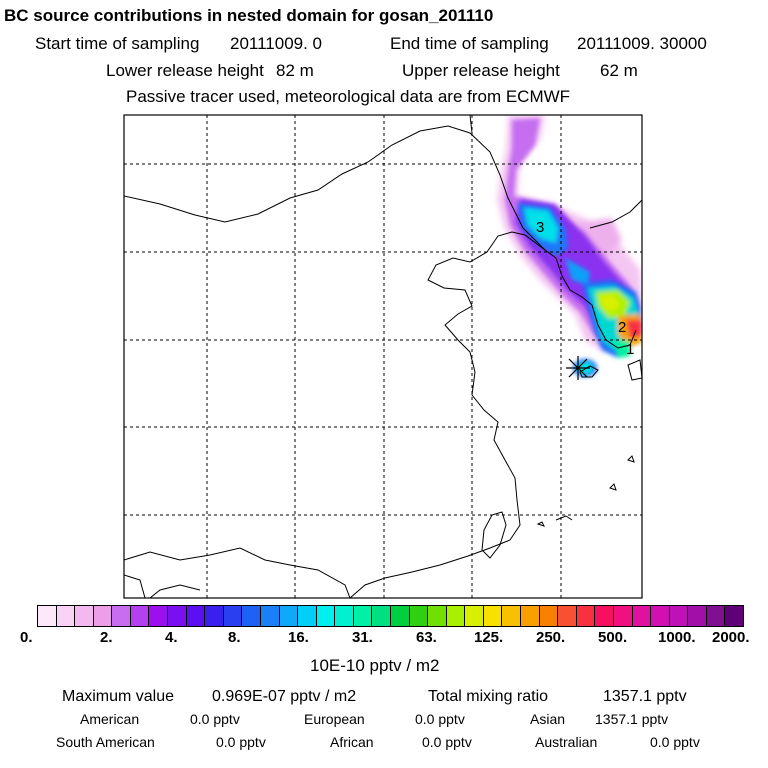 Image resolution: width=768 pixels, height=768 pixels. I want to click on source-marker-3: 3, so click(540, 227).